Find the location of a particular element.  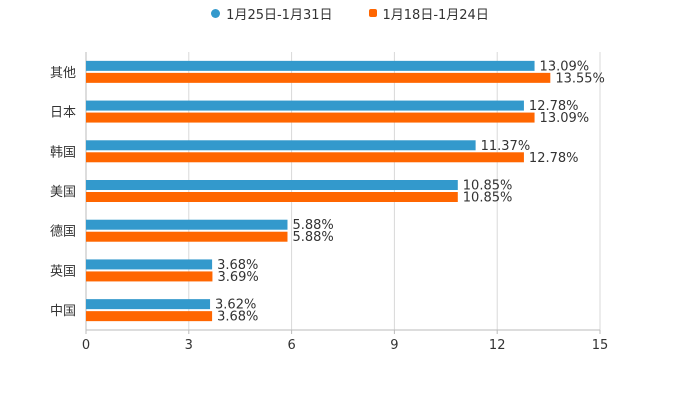

y-tick-label-4: 德国 is located at coordinates (63, 232).